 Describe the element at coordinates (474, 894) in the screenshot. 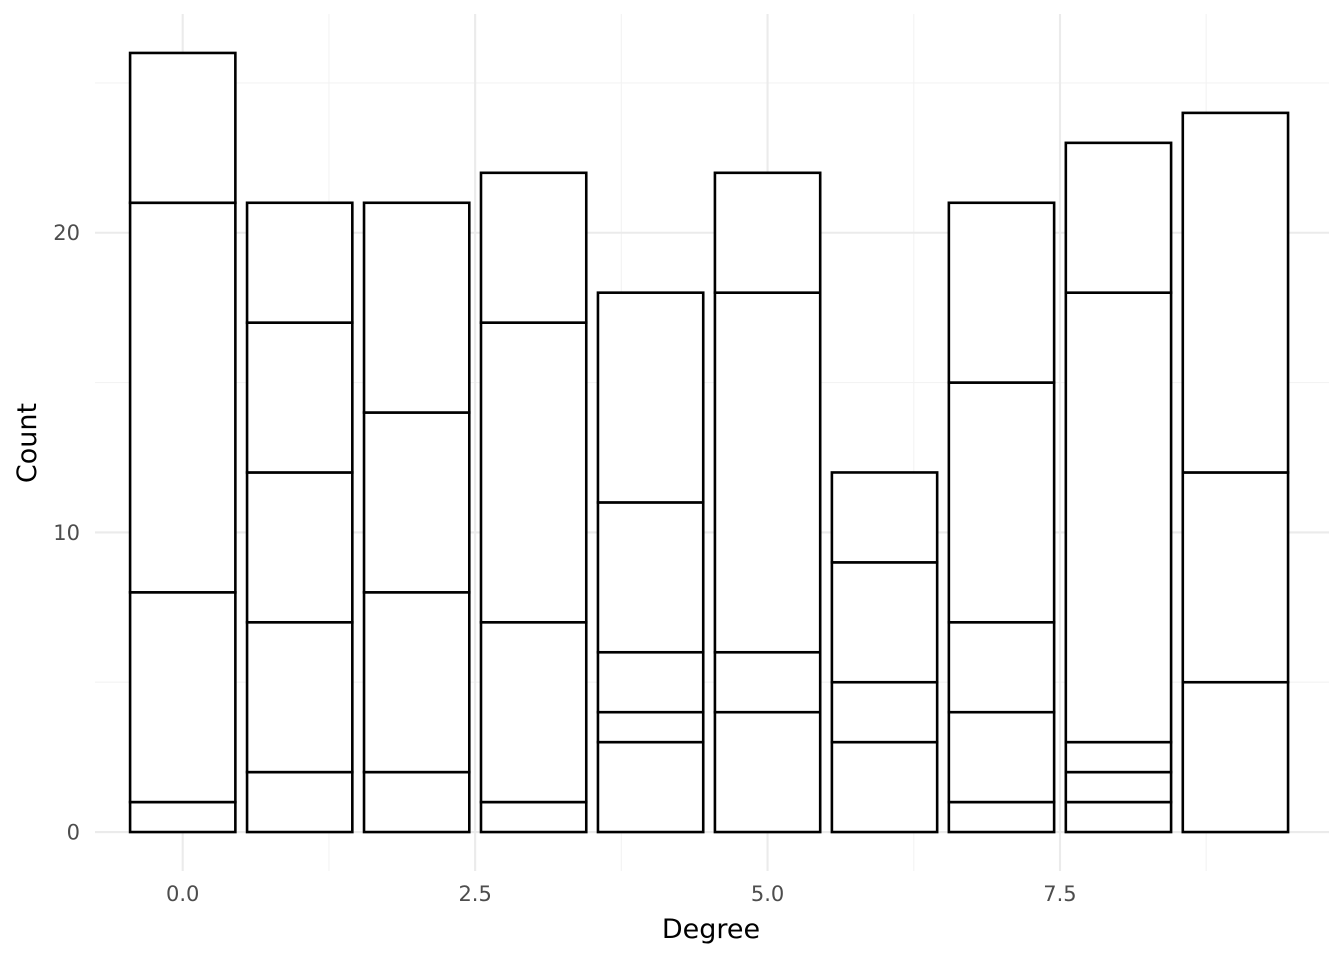

I see `x-tick-label: 2.5` at that location.